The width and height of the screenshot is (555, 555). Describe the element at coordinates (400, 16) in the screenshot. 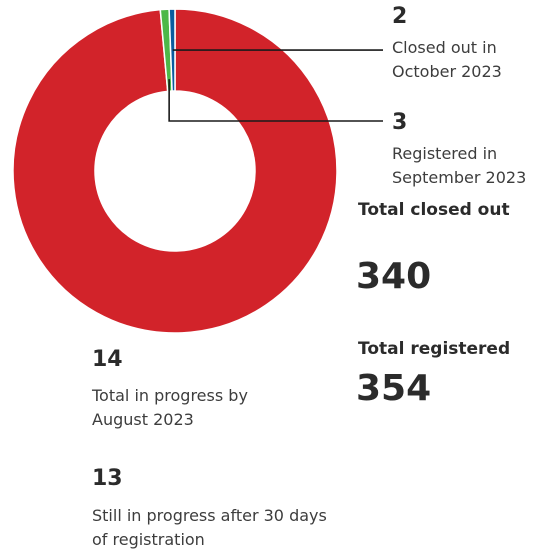

I see `closed-october-count: 2` at that location.